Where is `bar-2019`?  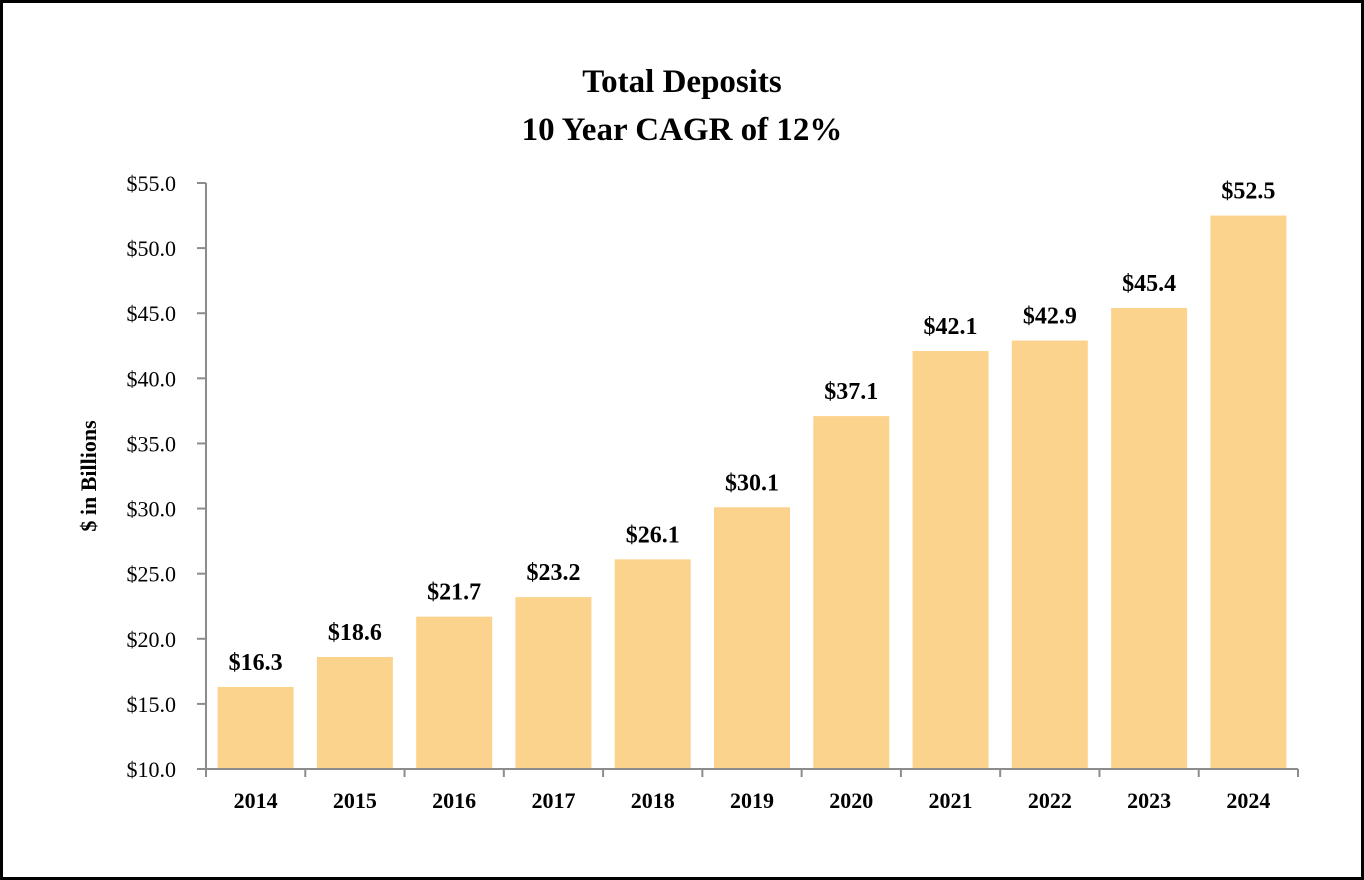
bar-2019 is located at coordinates (752, 638).